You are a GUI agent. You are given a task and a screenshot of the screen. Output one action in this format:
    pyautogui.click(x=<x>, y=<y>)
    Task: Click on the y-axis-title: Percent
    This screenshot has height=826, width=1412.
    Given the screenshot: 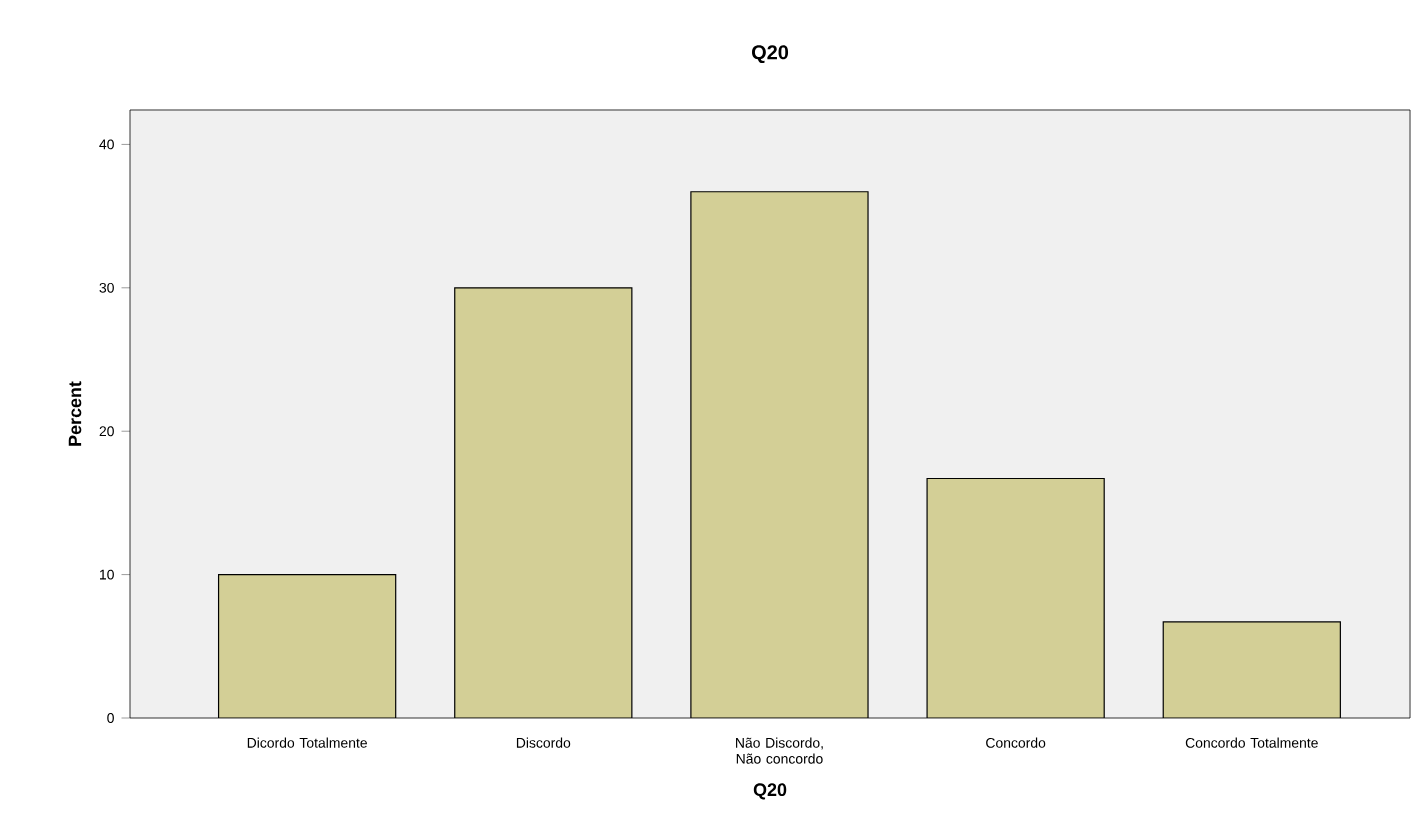 What is the action you would take?
    pyautogui.click(x=75, y=413)
    